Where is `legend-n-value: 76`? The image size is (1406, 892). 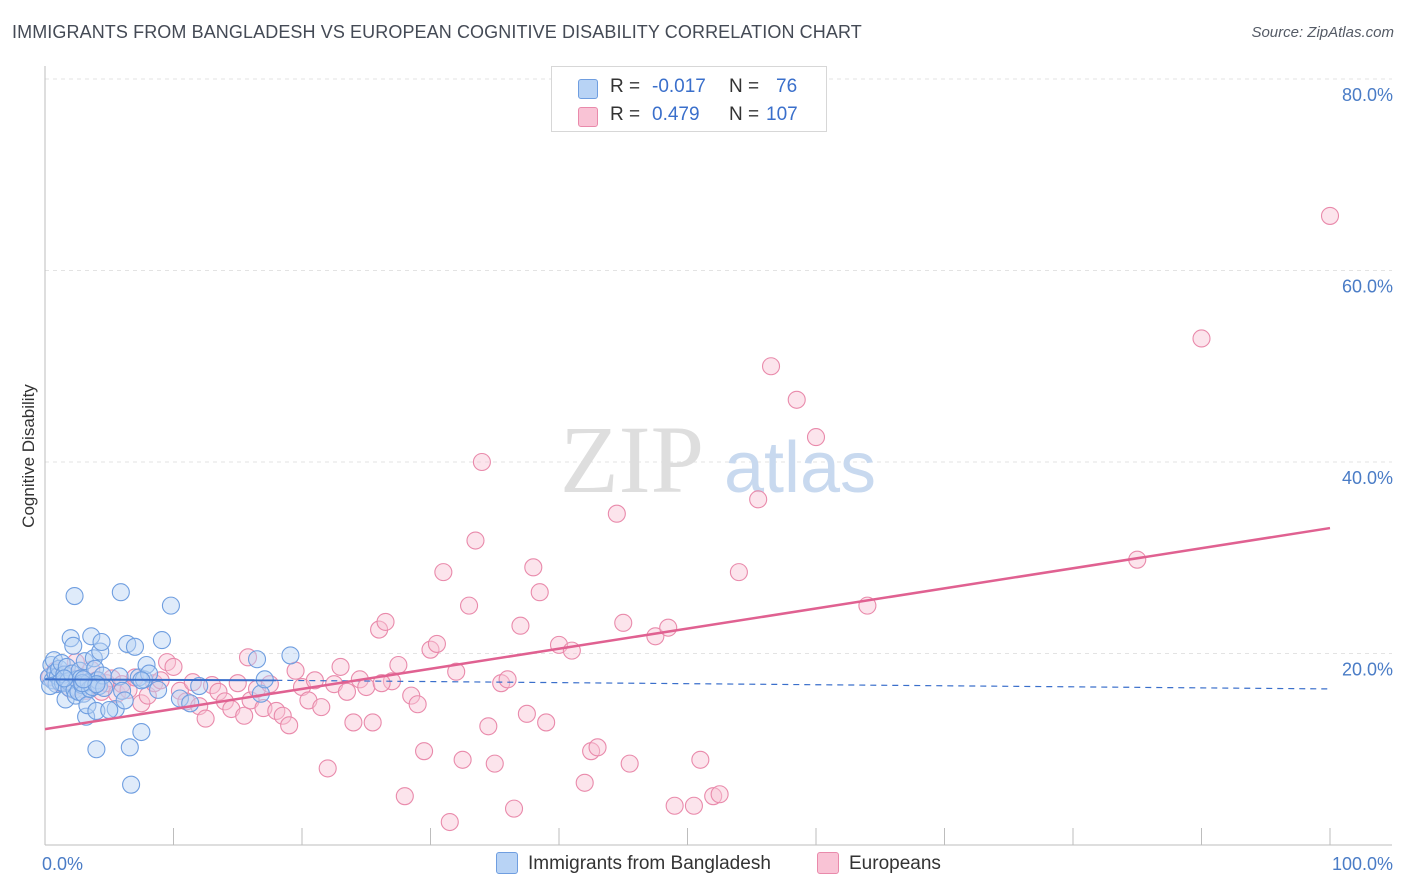
legend-n-value: 76 is located at coordinates (787, 86).